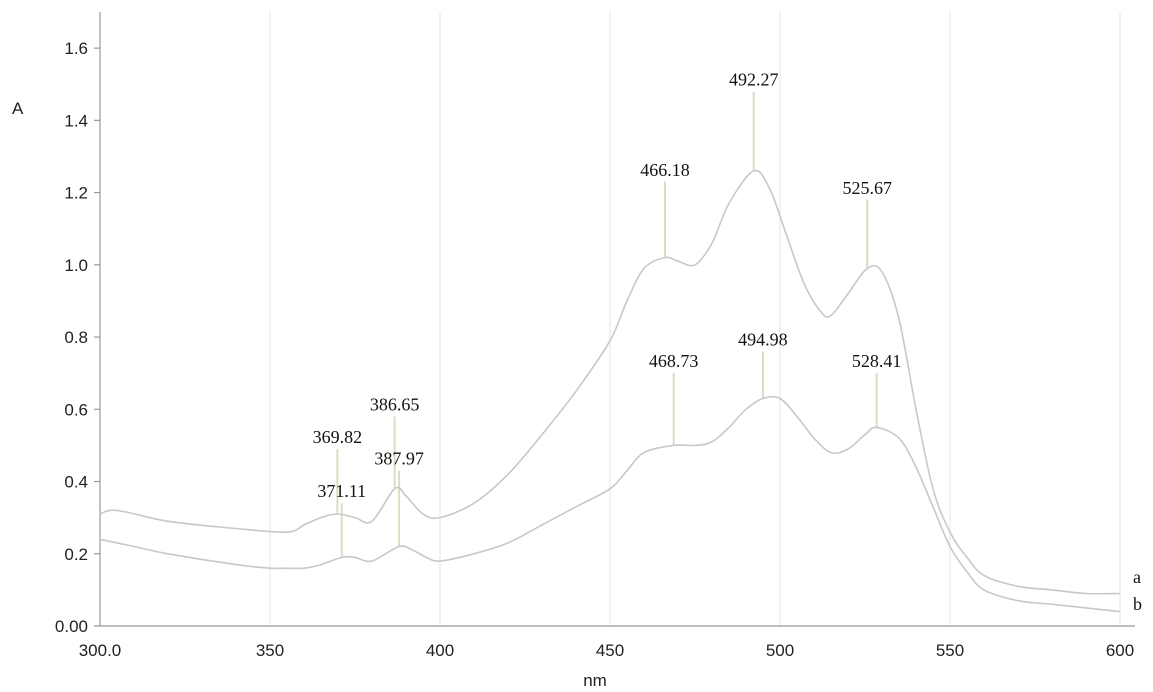 This screenshot has height=692, width=1153. Describe the element at coordinates (76, 193) in the screenshot. I see `y-tick-label-1.2: 1.2` at that location.